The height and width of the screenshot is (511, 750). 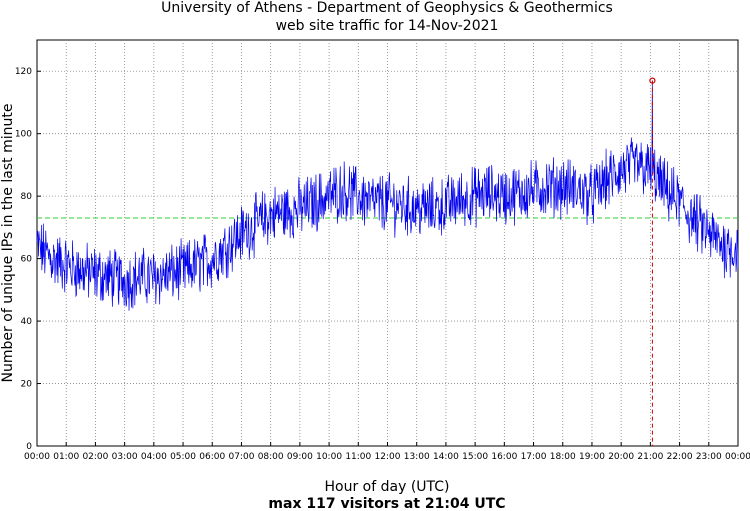 What do you see at coordinates (709, 457) in the screenshot?
I see `x-tick-label: 23:00` at bounding box center [709, 457].